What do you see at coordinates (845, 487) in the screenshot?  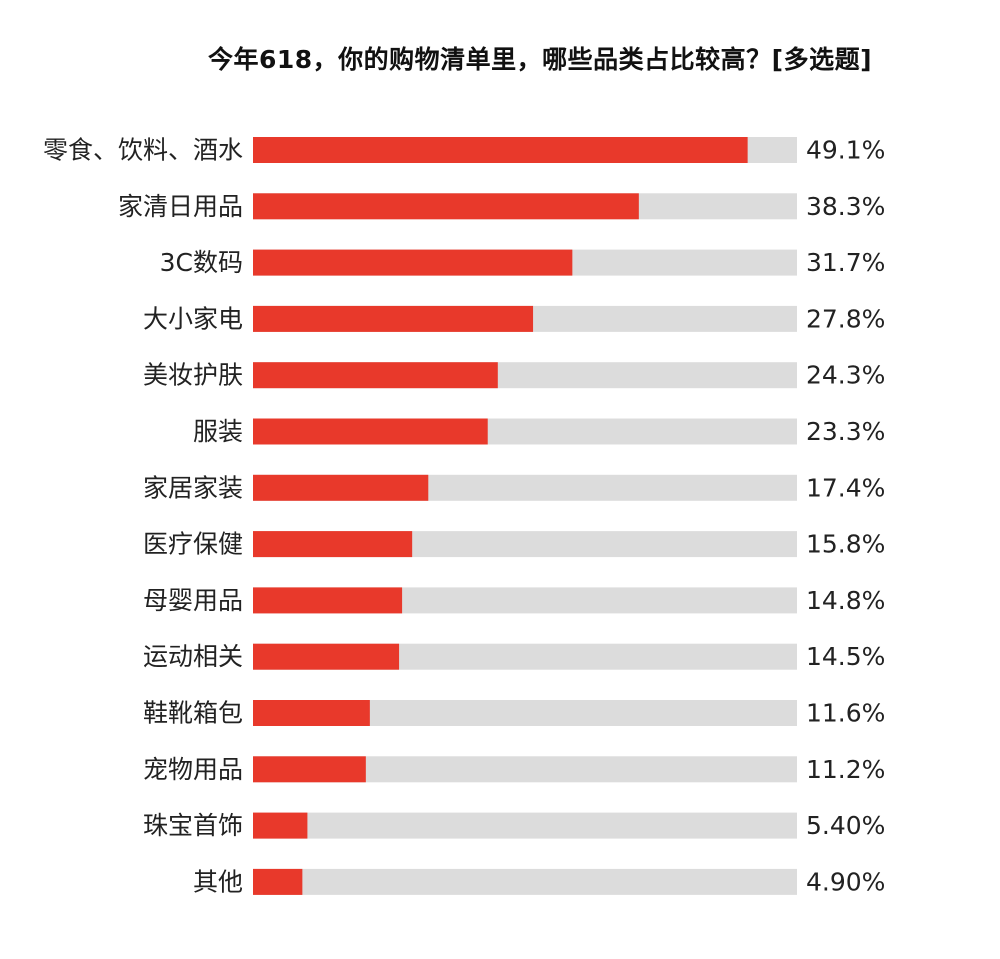 I see `value-label: 17.4%` at bounding box center [845, 487].